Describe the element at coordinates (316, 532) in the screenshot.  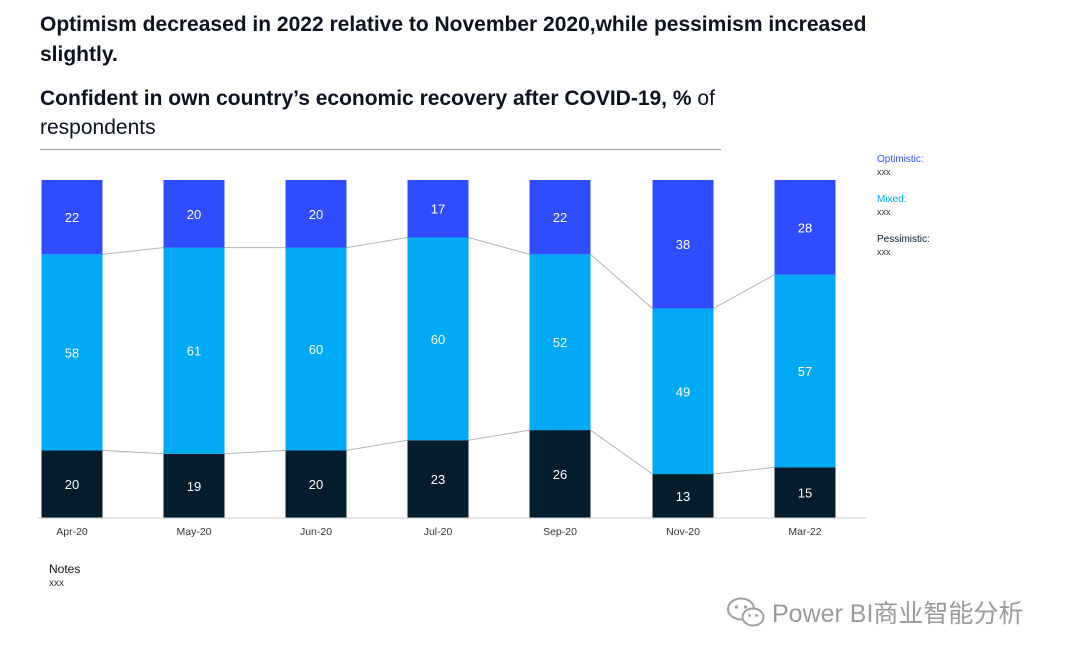
I see `x-tick-label: Jun-20` at that location.